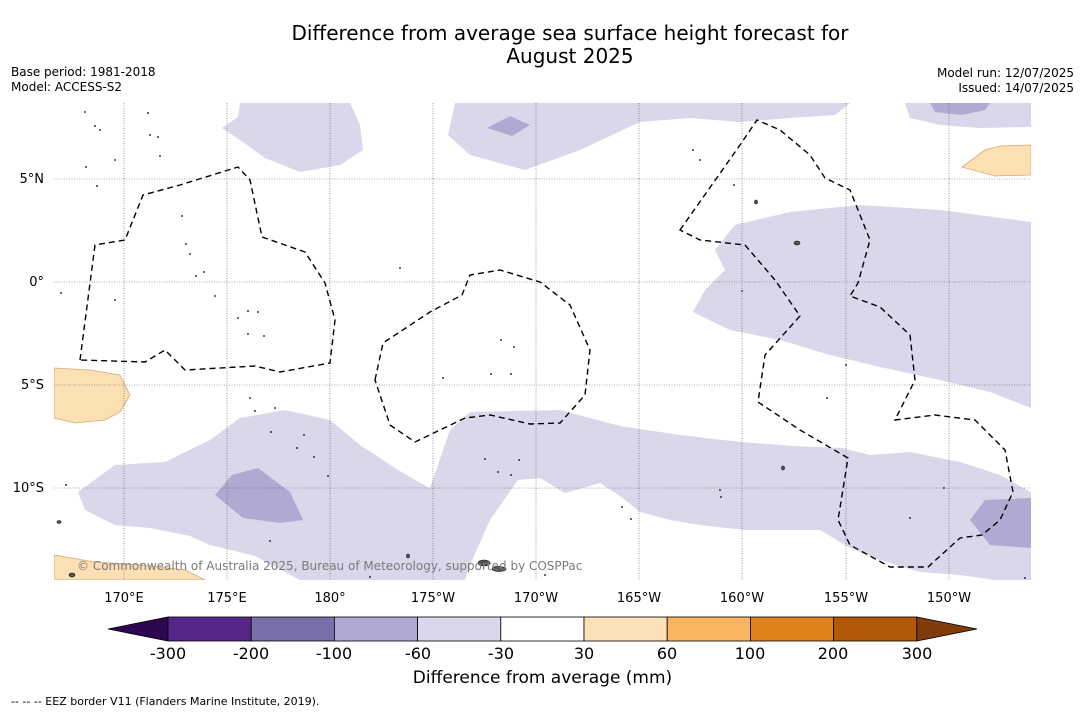 This screenshot has width=1085, height=713. Describe the element at coordinates (508, 126) in the screenshot. I see `region-medium-north` at that location.